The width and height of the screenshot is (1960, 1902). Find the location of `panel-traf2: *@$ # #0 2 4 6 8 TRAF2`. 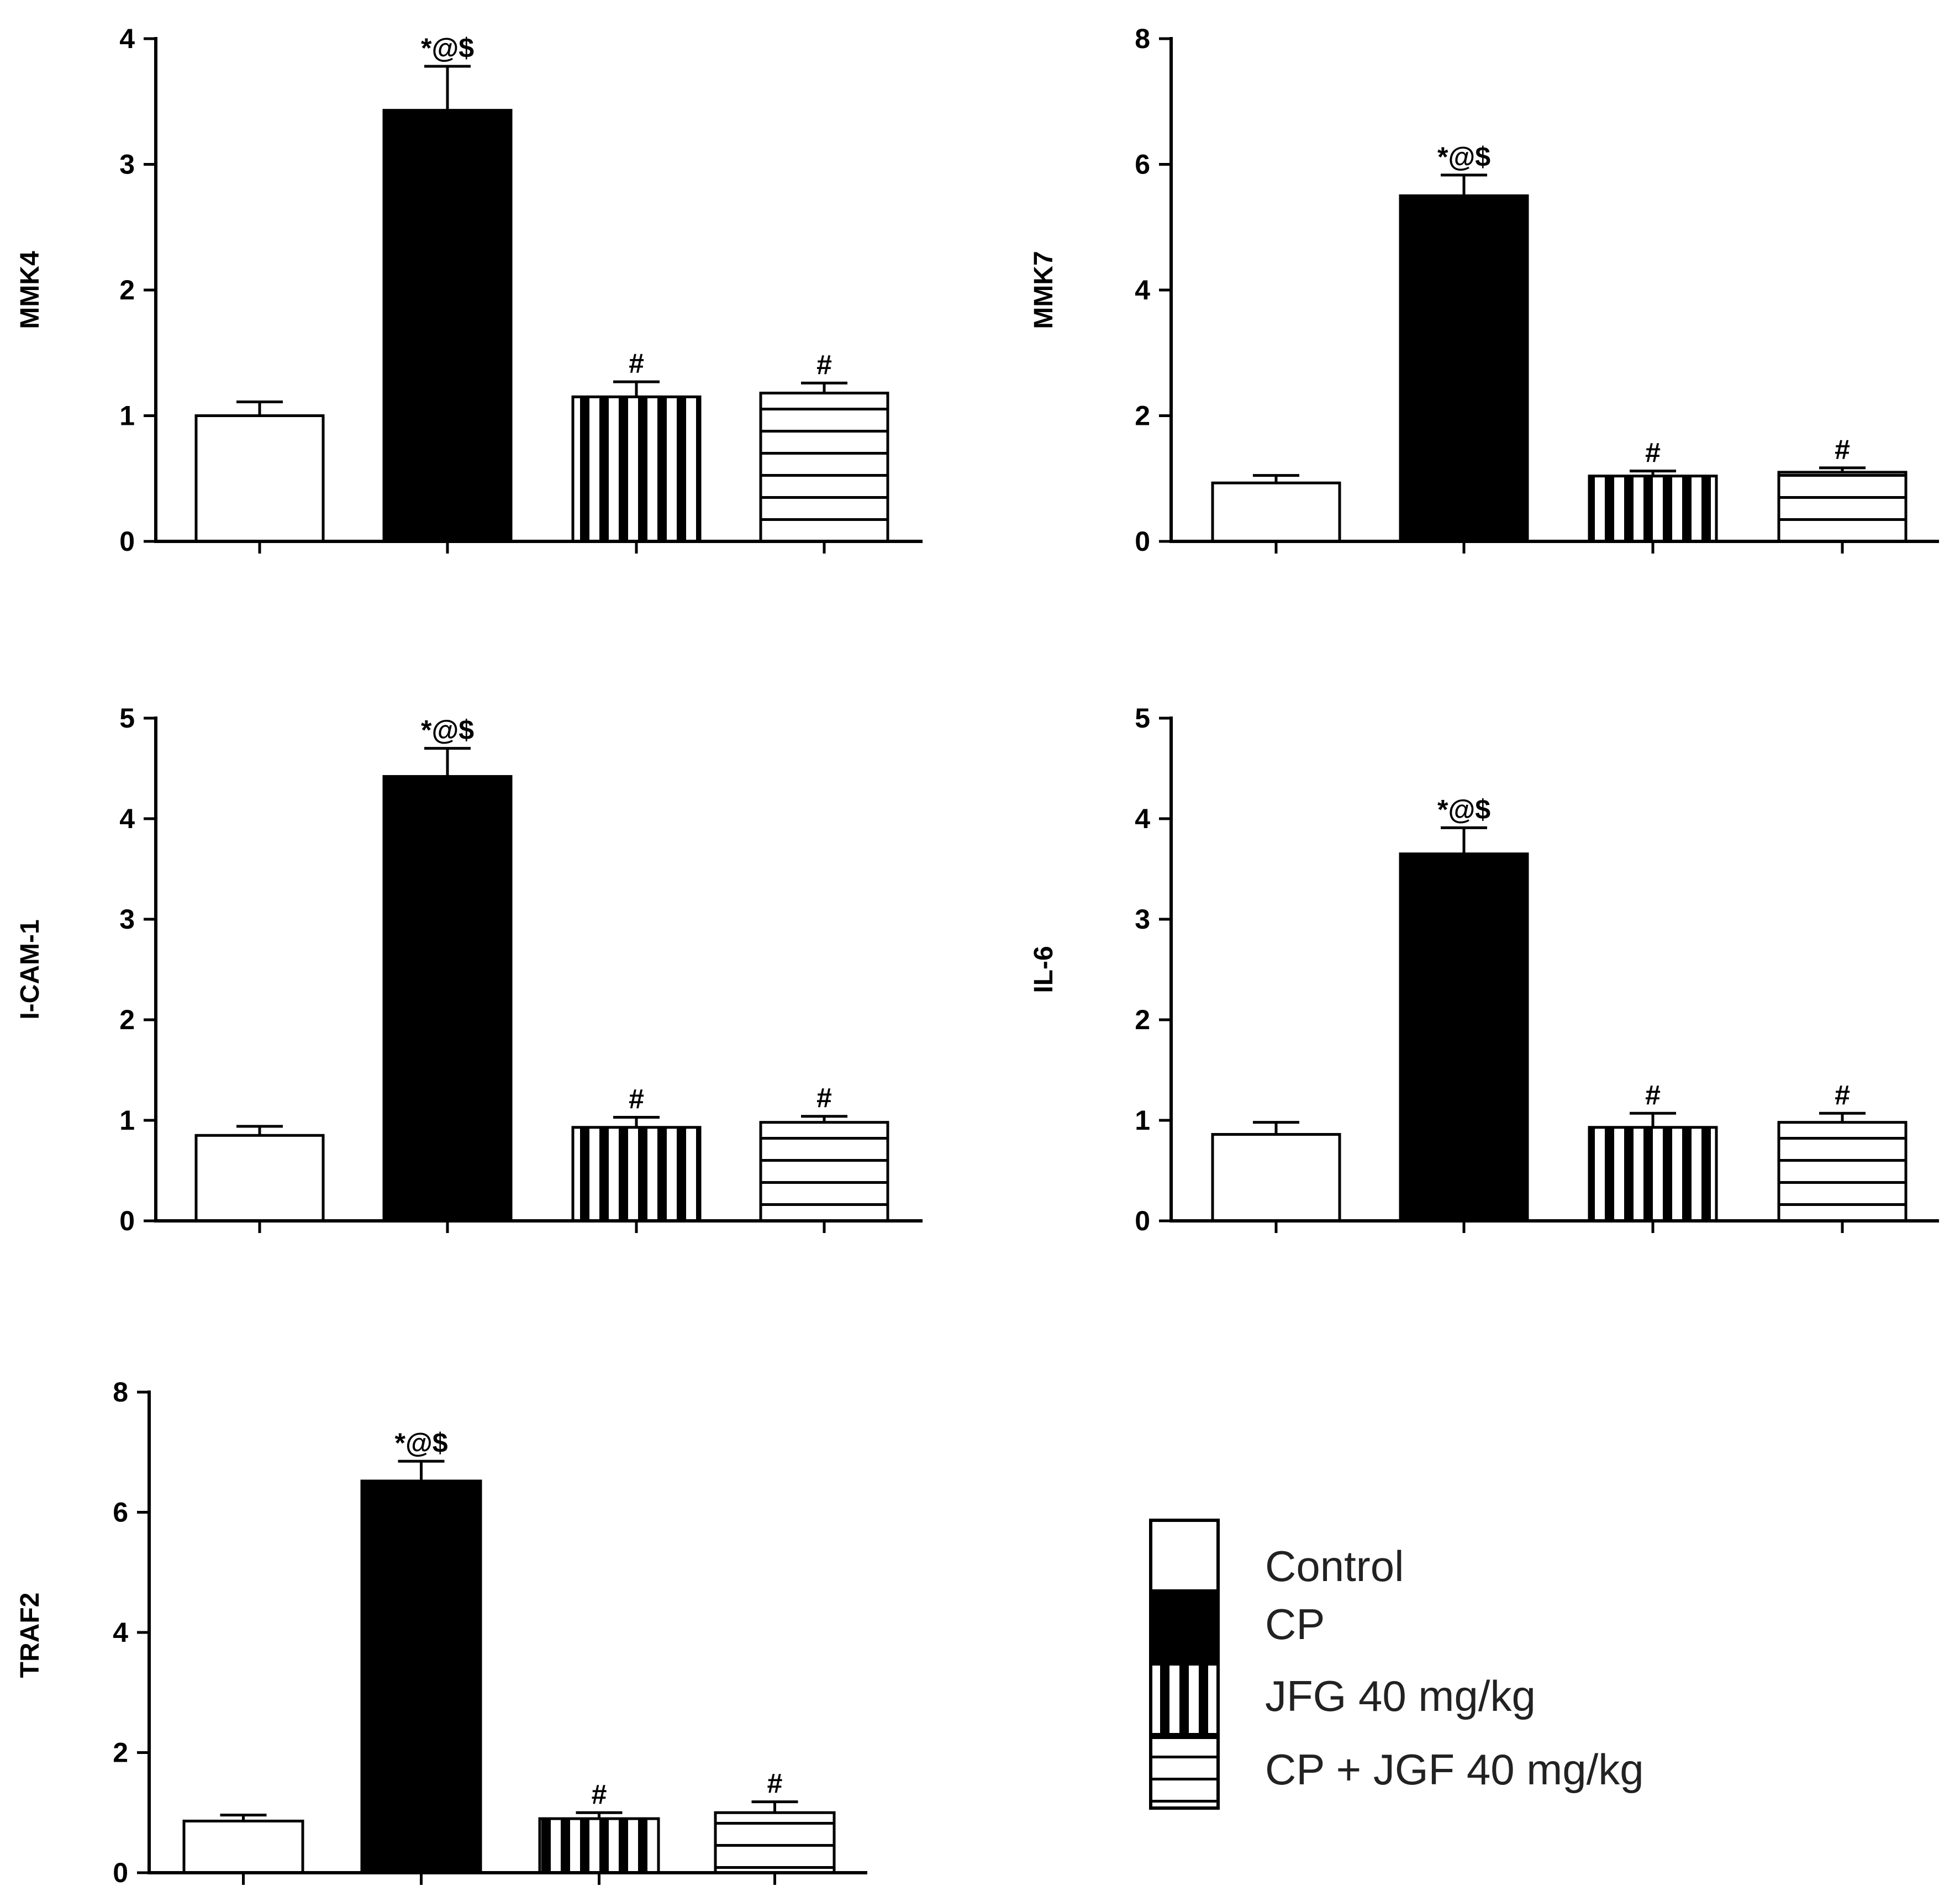

panel-traf2: *@$ # #0 2 4 6 8 TRAF2 is located at coordinates (441, 1632).